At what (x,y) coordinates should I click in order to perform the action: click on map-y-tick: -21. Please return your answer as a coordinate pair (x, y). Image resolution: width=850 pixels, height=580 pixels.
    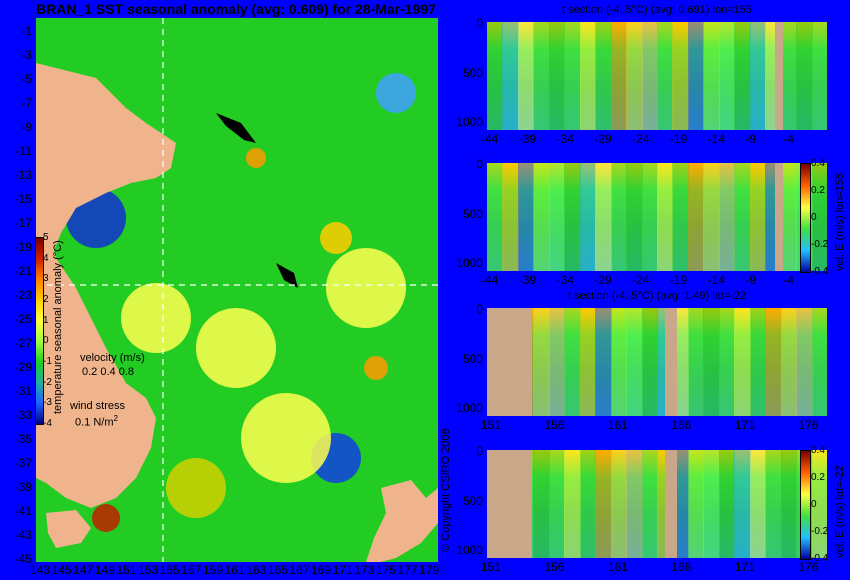
    Looking at the image, I should click on (23, 271).